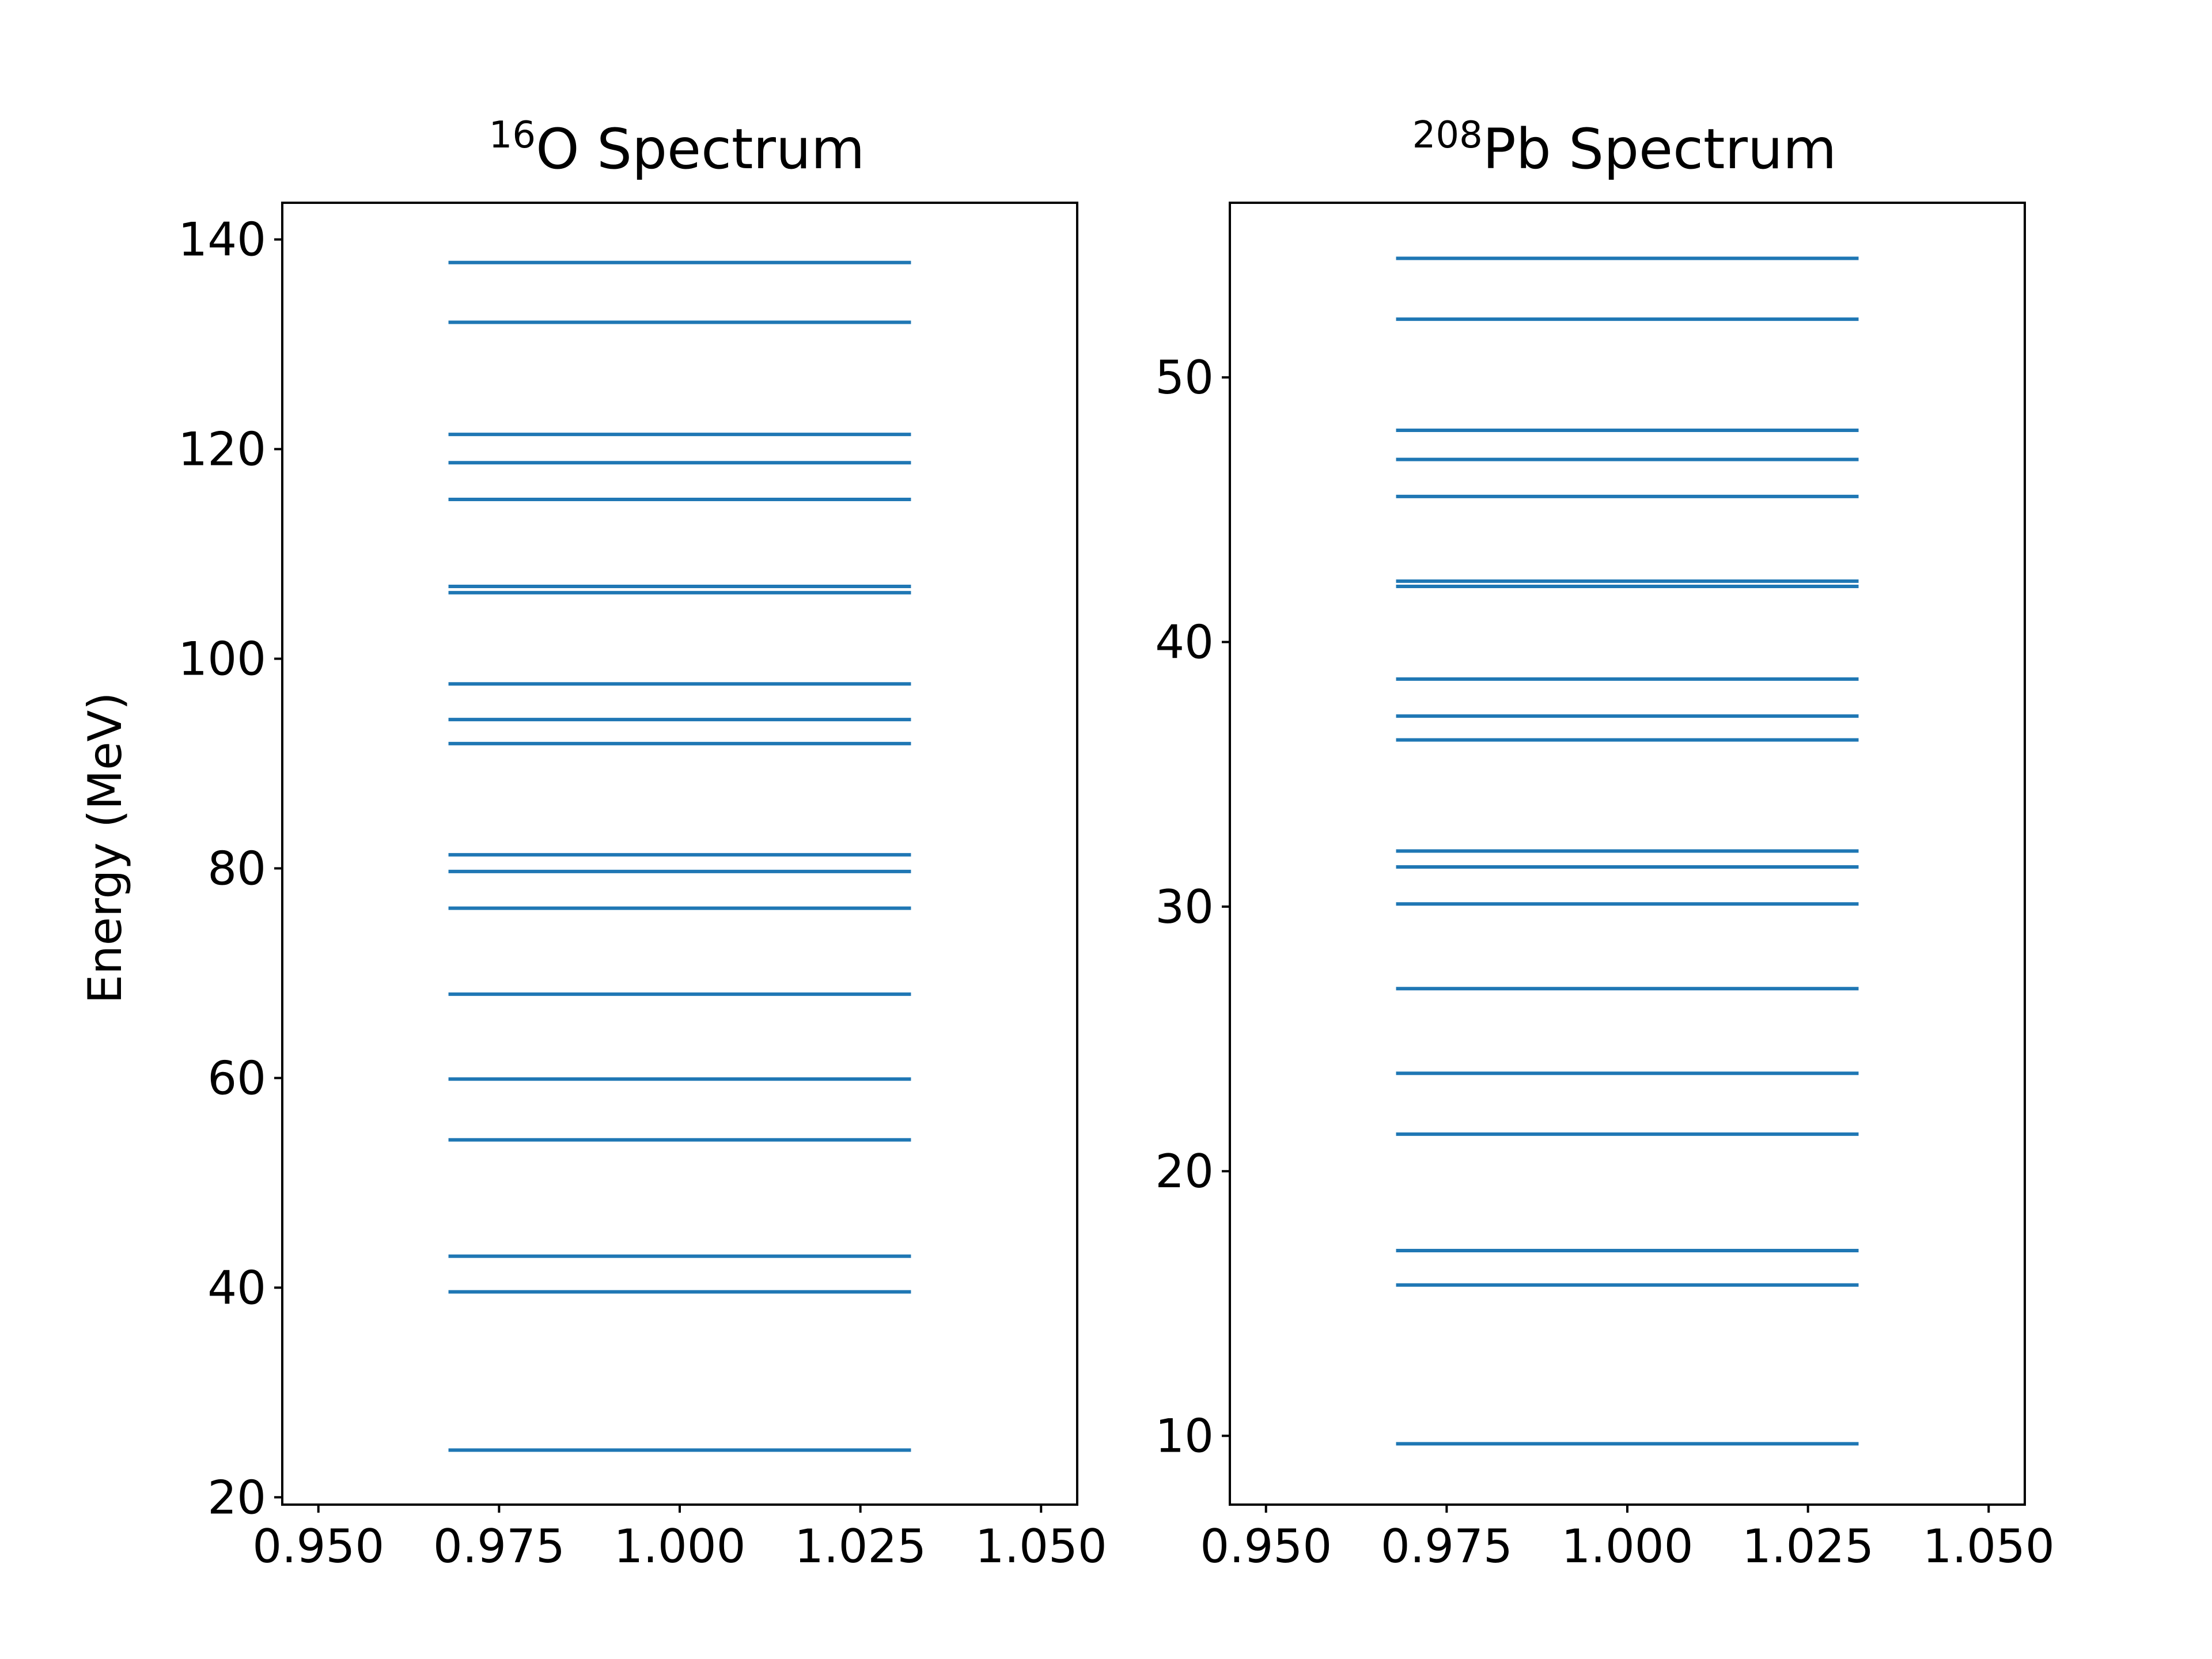 The width and height of the screenshot is (2212, 1659). Describe the element at coordinates (1184, 1436) in the screenshot. I see `y-tick-label: 10` at that location.